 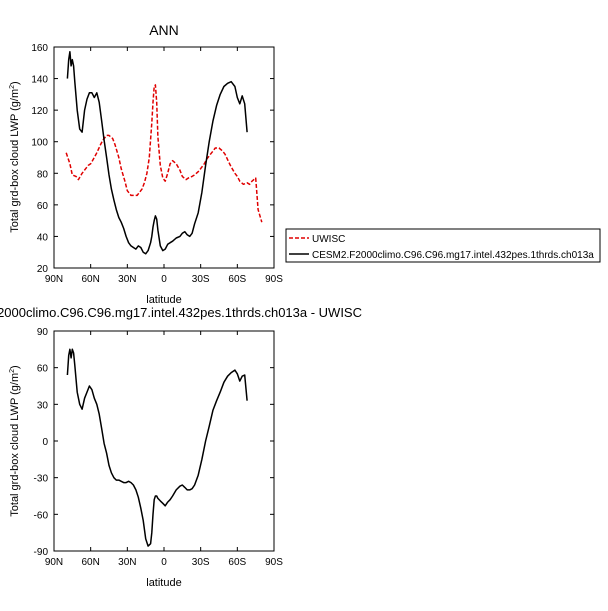 What do you see at coordinates (43, 369) in the screenshot?
I see `bottom-y-tick-label: 60` at bounding box center [43, 369].